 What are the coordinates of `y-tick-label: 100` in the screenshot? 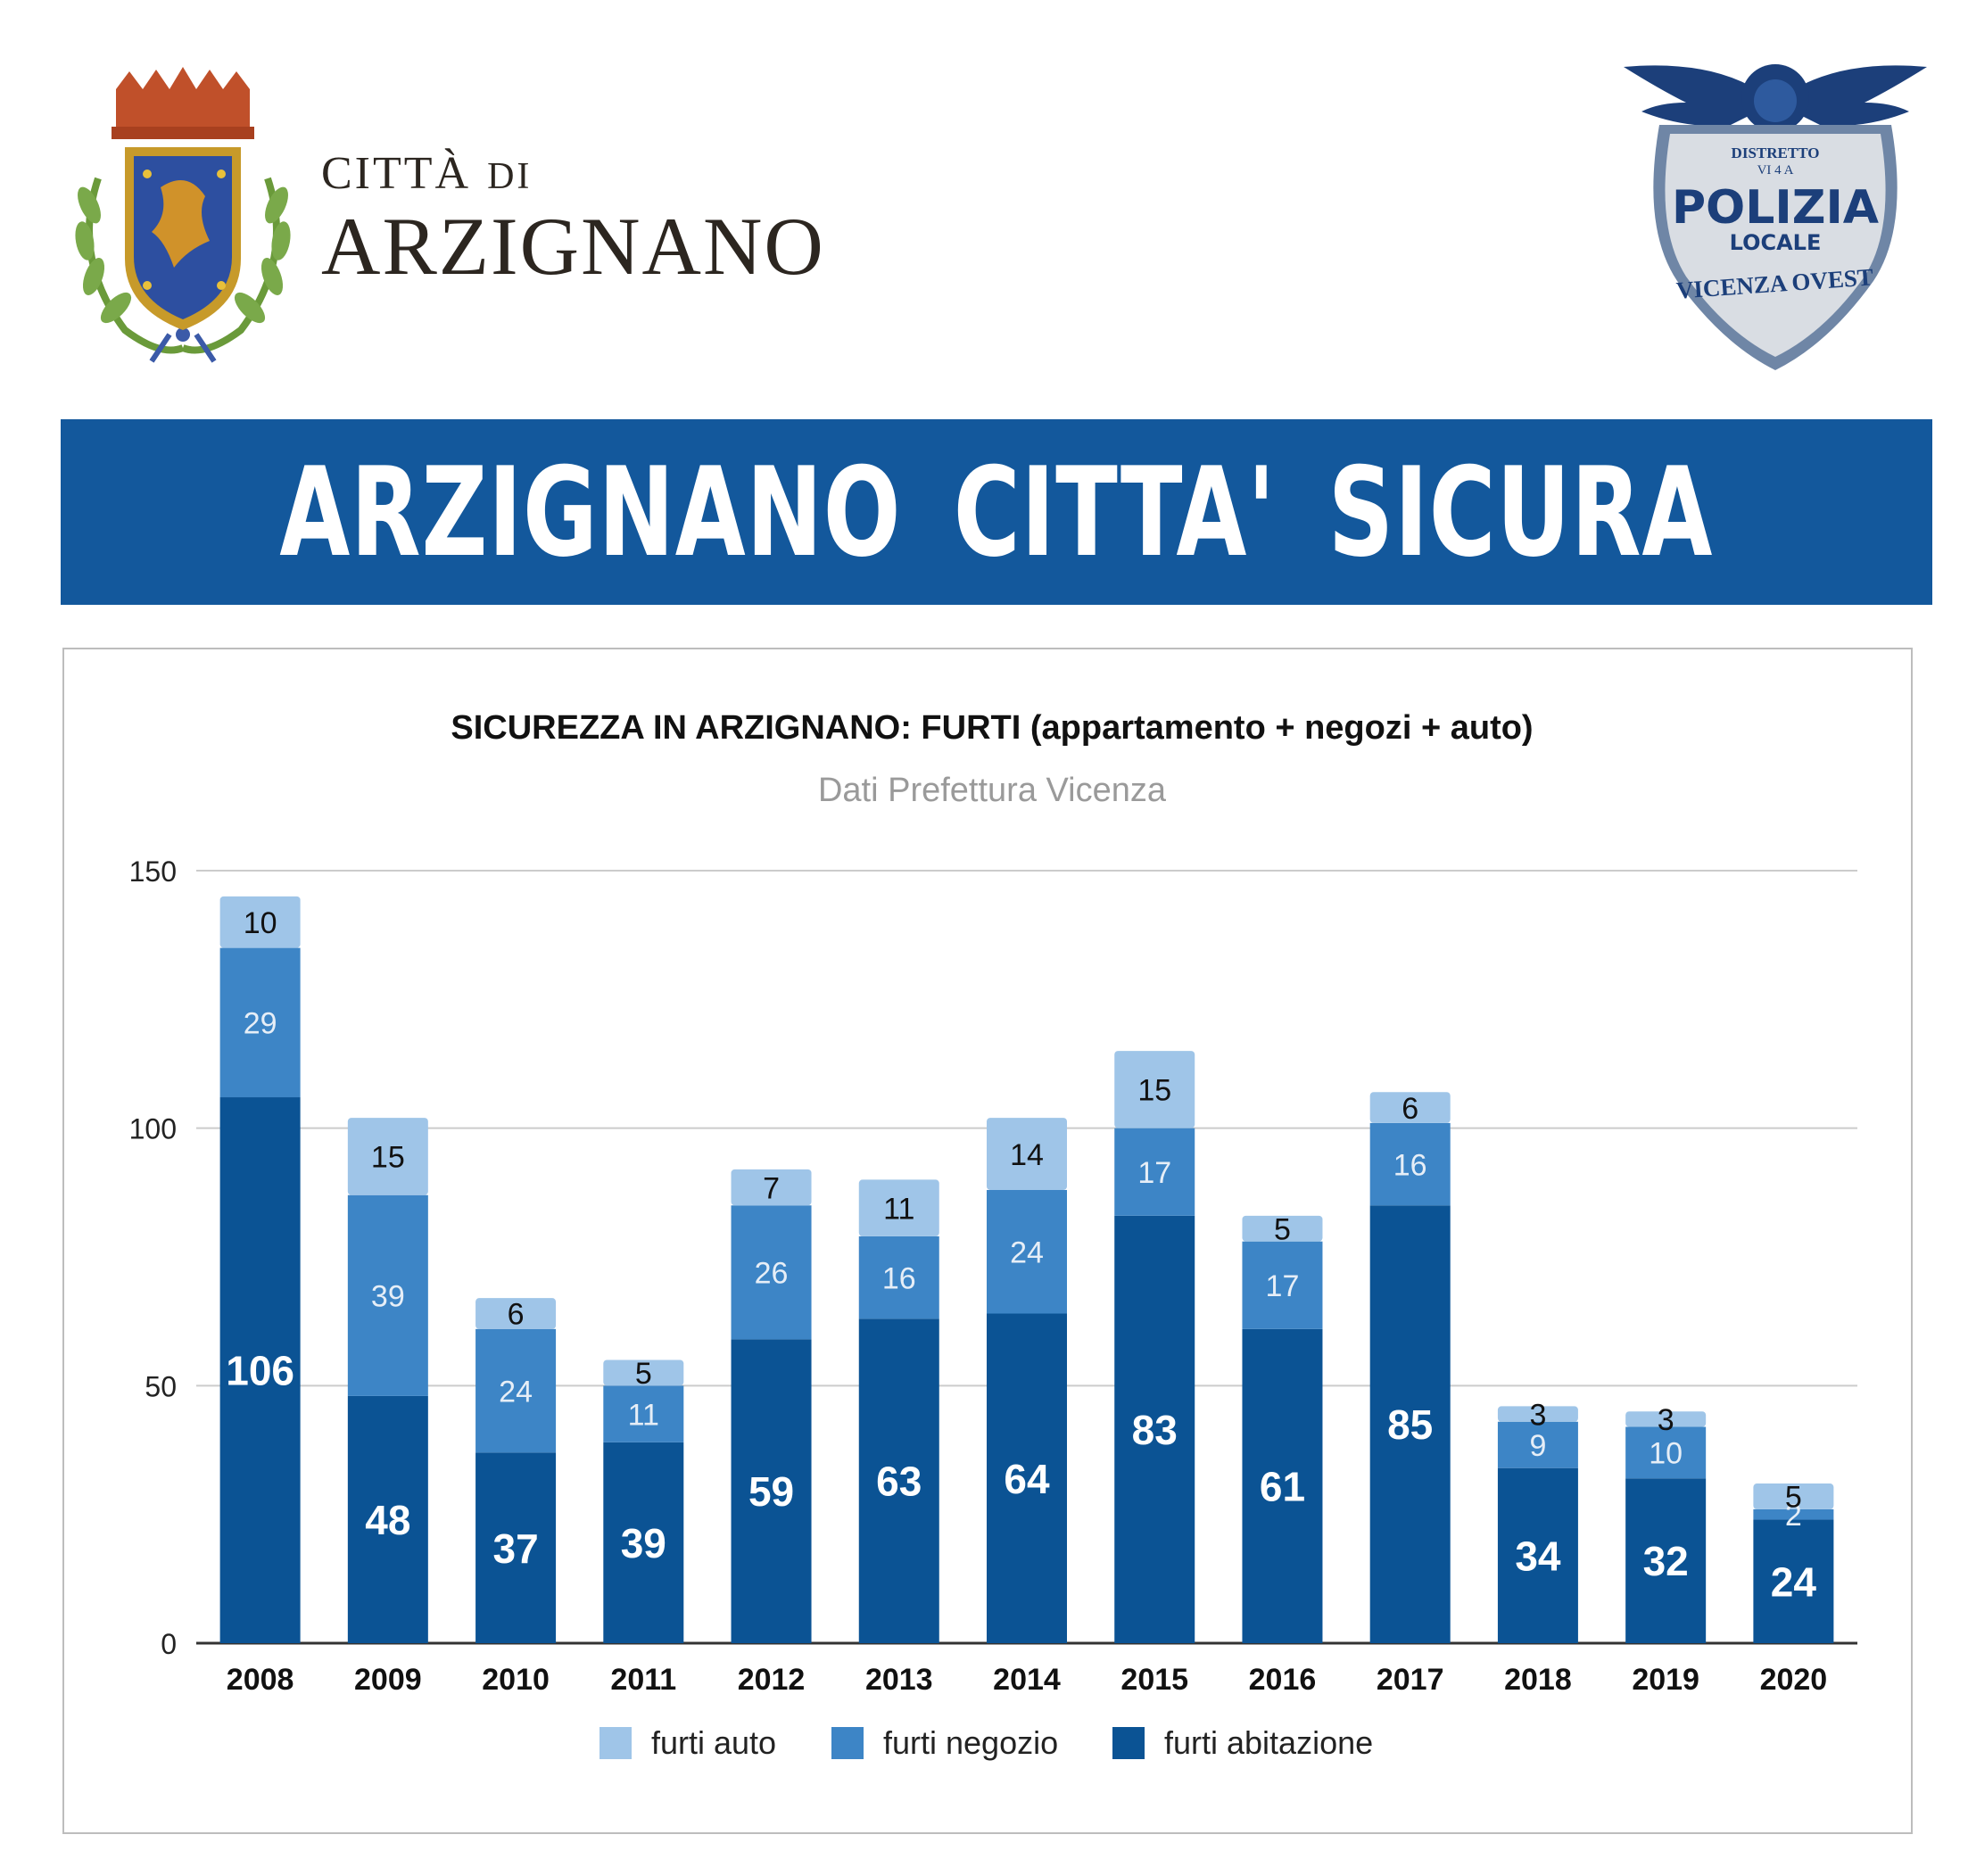 It's located at (153, 1129).